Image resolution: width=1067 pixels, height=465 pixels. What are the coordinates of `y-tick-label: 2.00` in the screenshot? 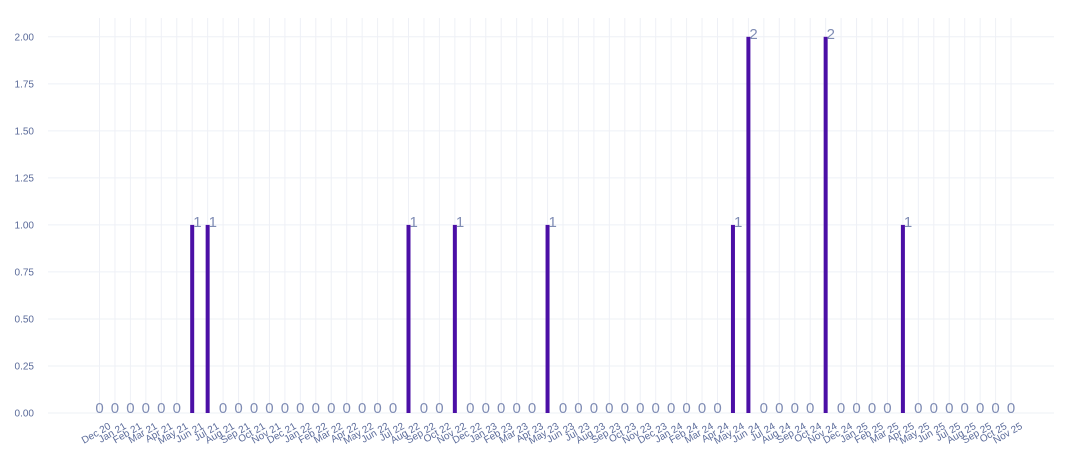 It's located at (25, 37).